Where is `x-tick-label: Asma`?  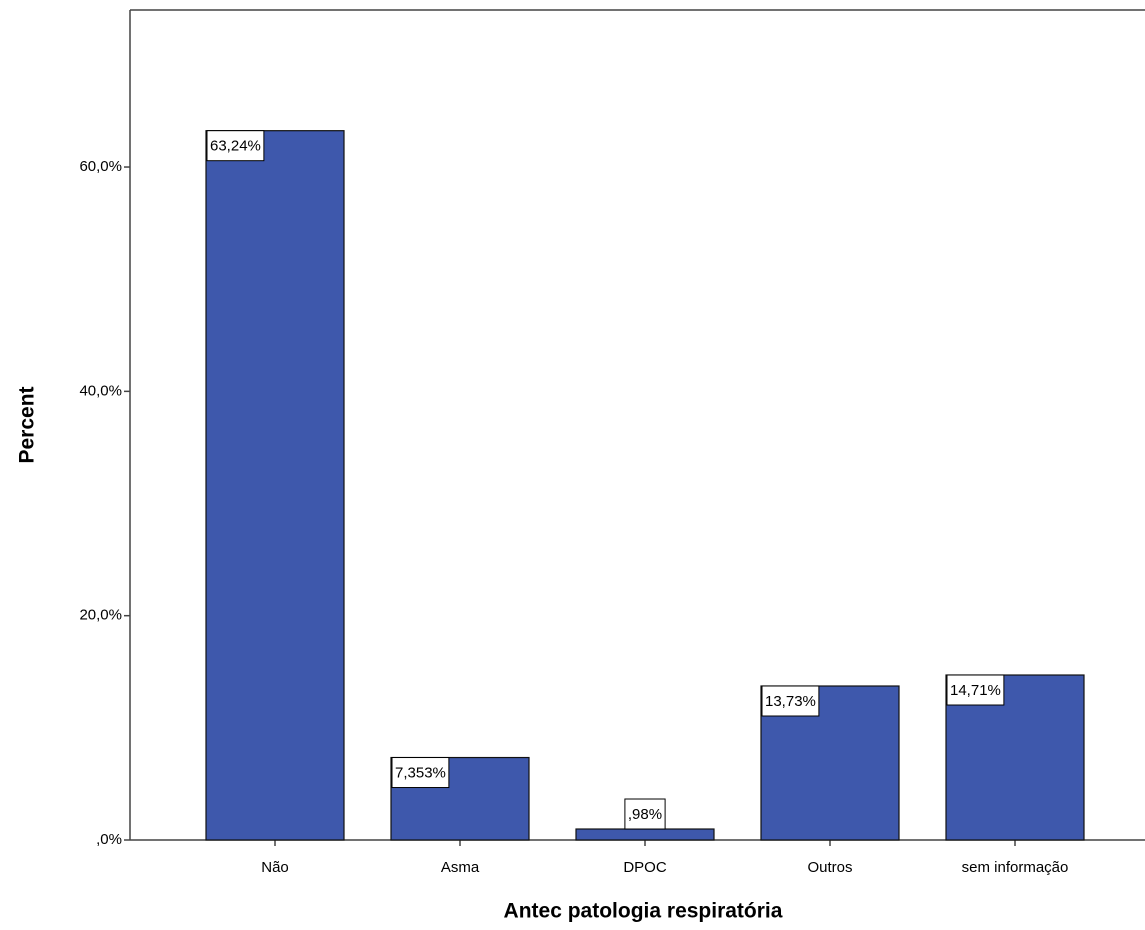 x-tick-label: Asma is located at coordinates (460, 867).